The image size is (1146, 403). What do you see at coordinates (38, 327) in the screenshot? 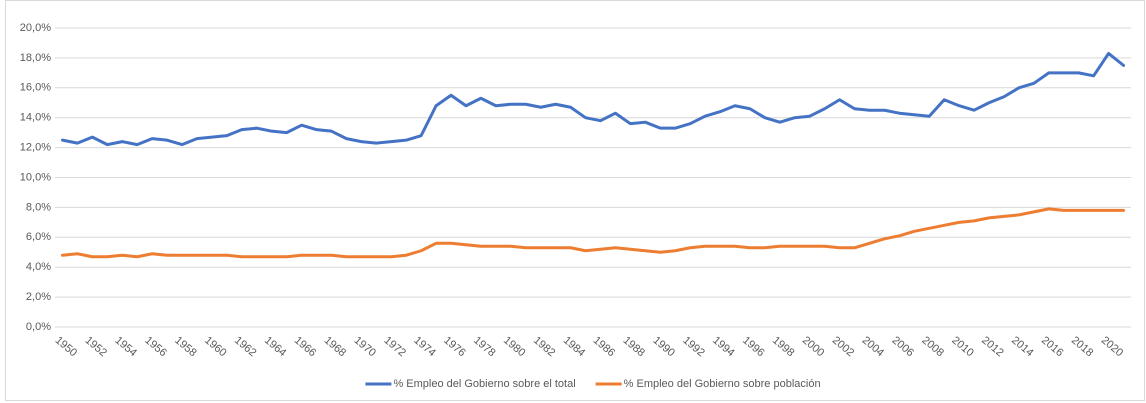
I see `y-tick-label: 0,0%` at bounding box center [38, 327].